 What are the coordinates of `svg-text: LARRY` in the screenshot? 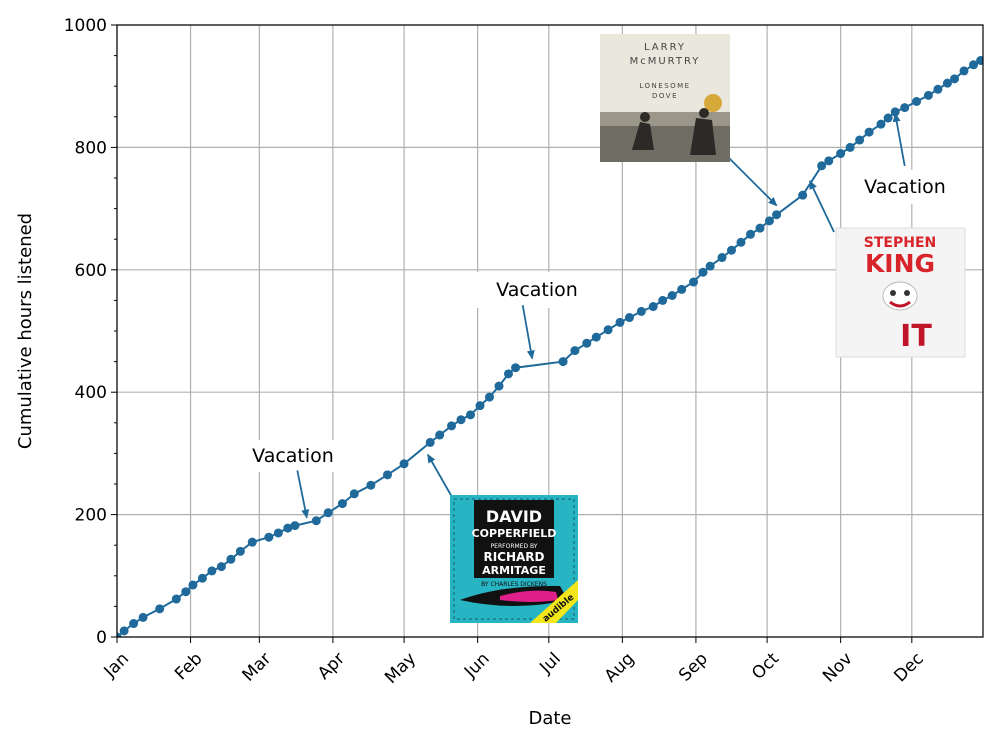 It's located at (665, 47).